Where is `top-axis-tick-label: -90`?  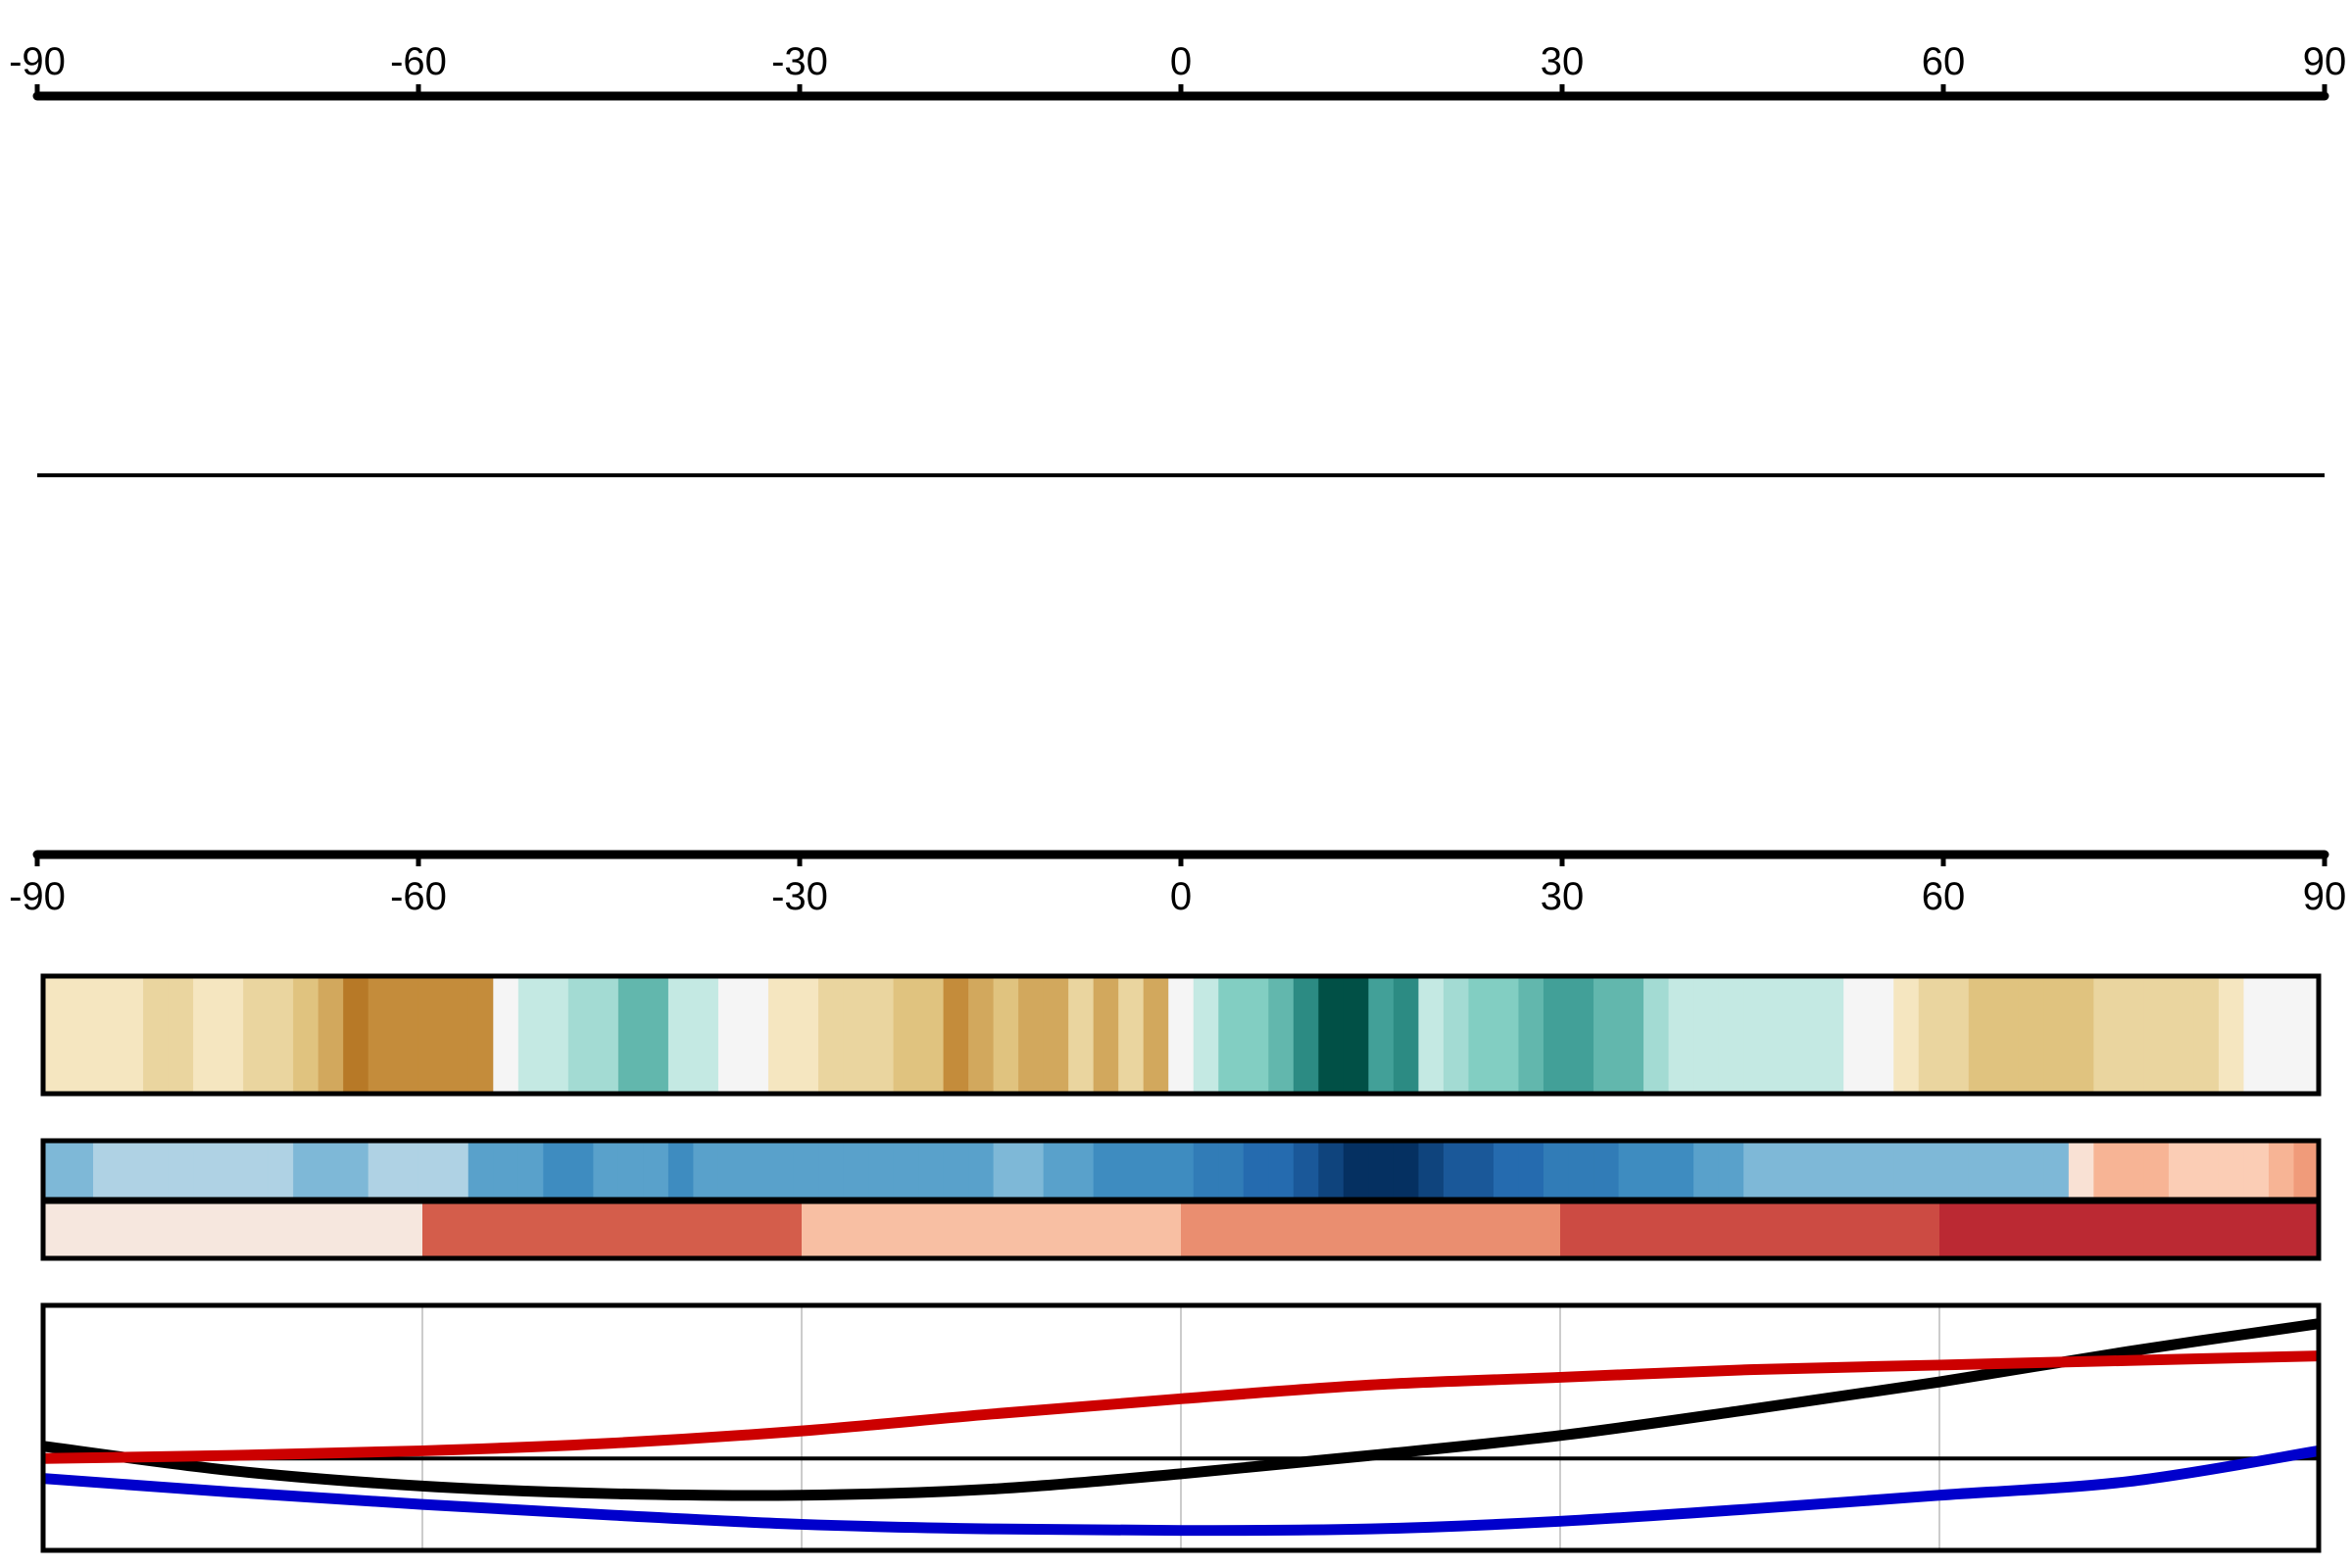 top-axis-tick-label: -90 is located at coordinates (37, 61).